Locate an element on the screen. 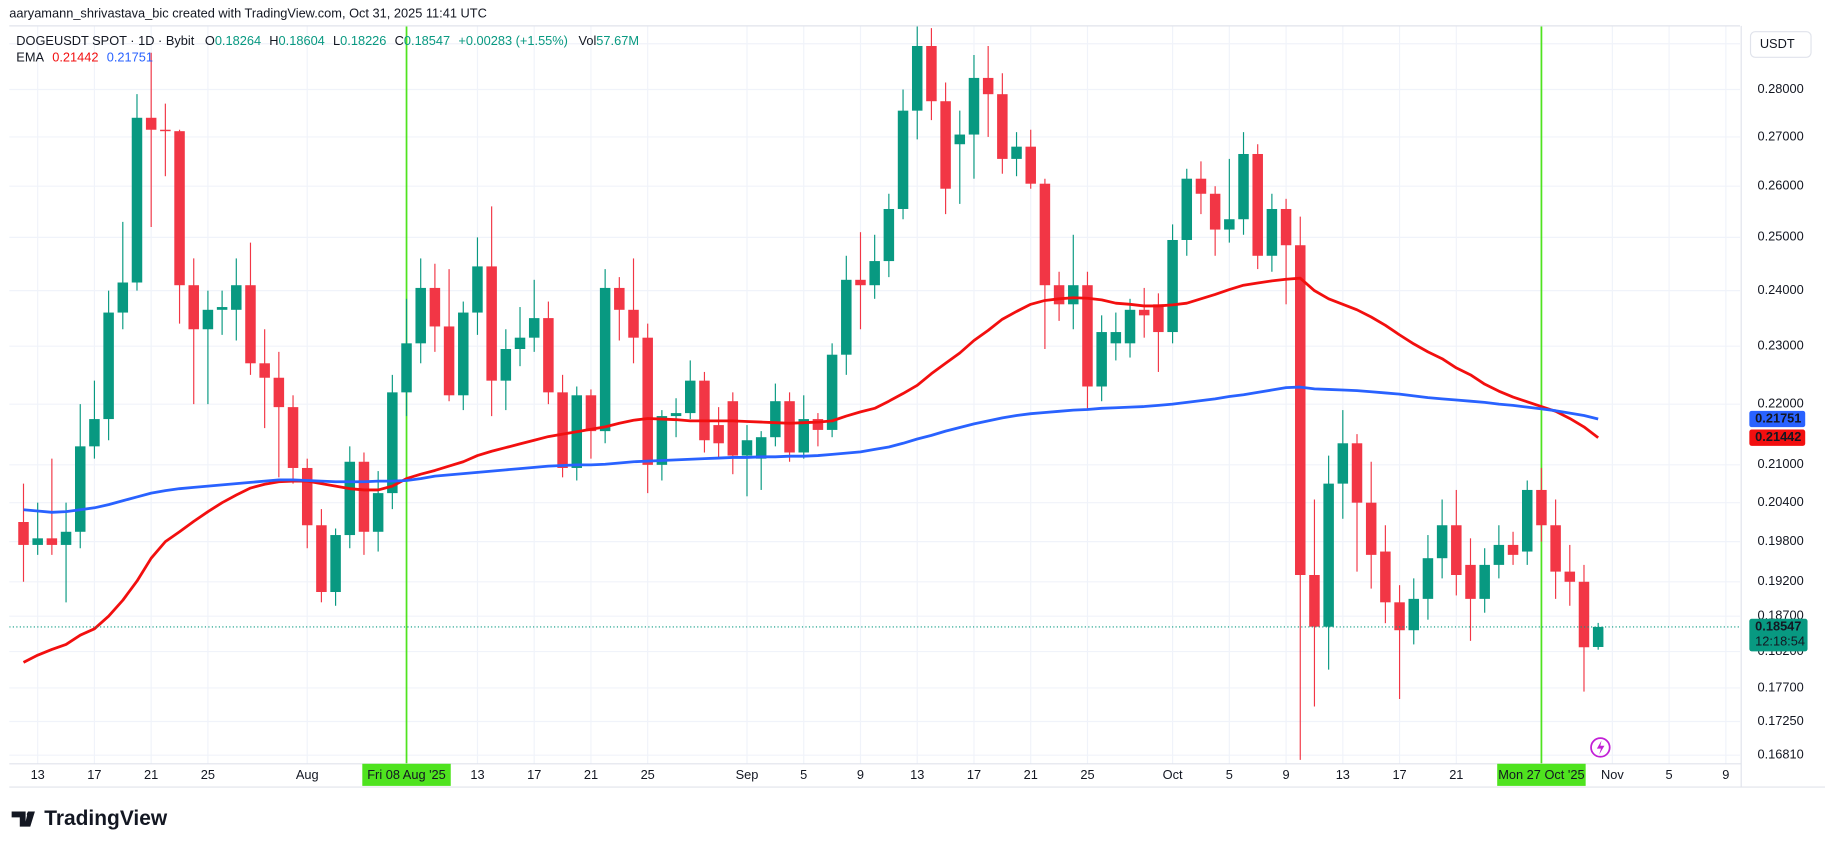  y-tick-label: 0.23000 is located at coordinates (1780, 345).